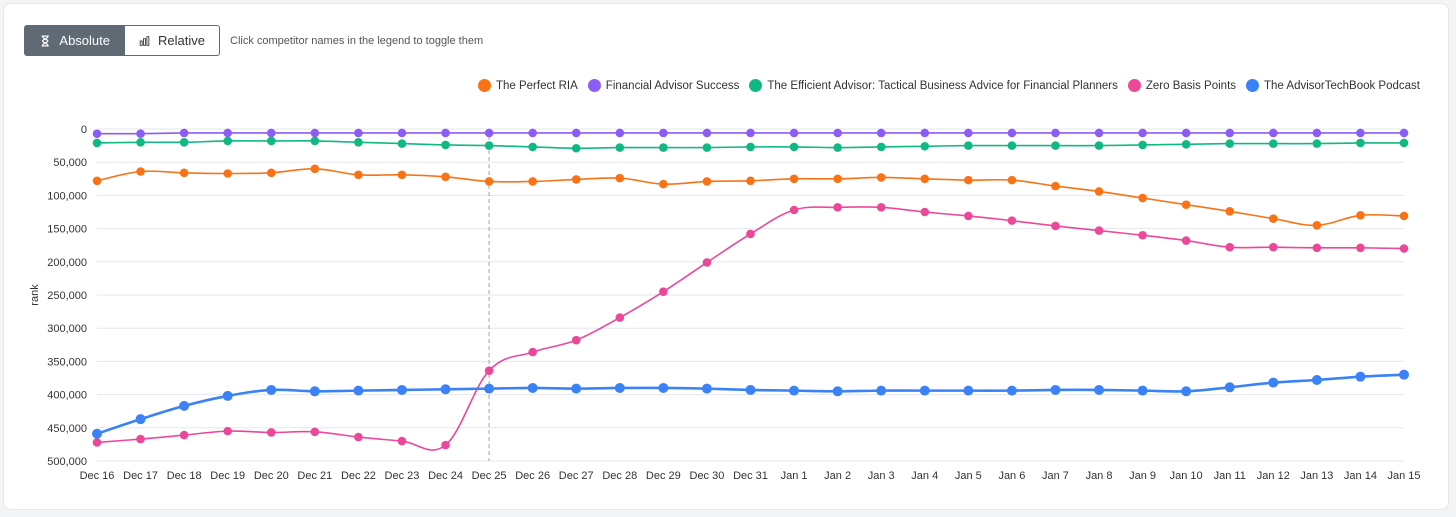 Image resolution: width=1456 pixels, height=517 pixels. I want to click on relative-button: Relative, so click(172, 40).